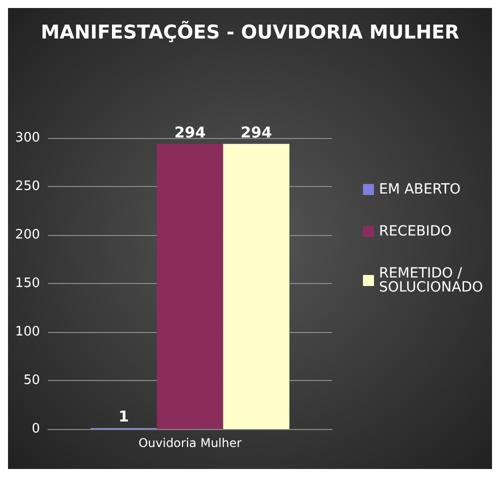 This screenshot has width=500, height=477. What do you see at coordinates (250, 32) in the screenshot?
I see `chart-title: MANIFESTAÇÕES - OUVIDORIA MULHER` at bounding box center [250, 32].